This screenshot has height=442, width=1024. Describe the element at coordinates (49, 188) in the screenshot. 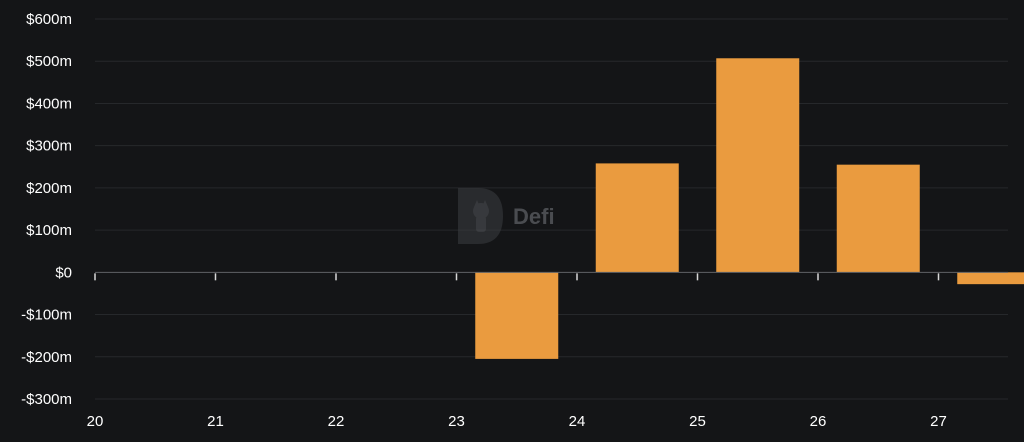

I see `y-tick-label: $200m` at that location.